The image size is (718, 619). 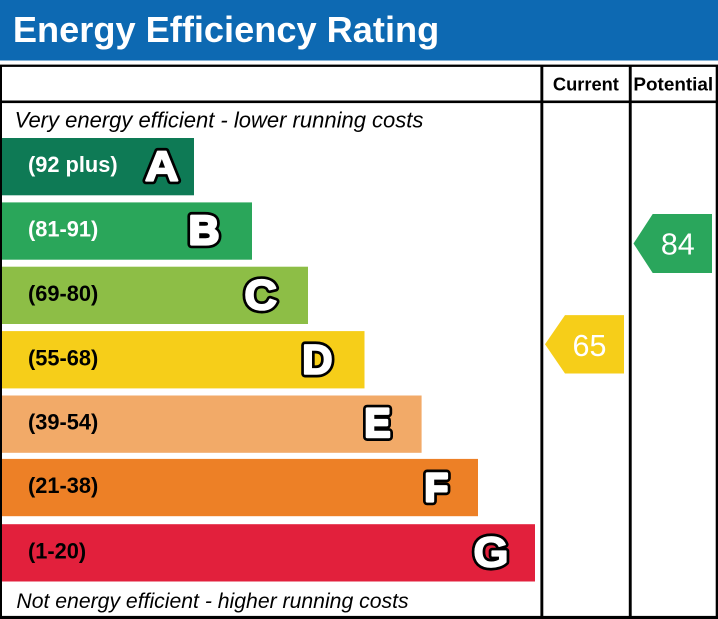 I want to click on svg-text: Energy Efficiency Rating, so click(x=226, y=29).